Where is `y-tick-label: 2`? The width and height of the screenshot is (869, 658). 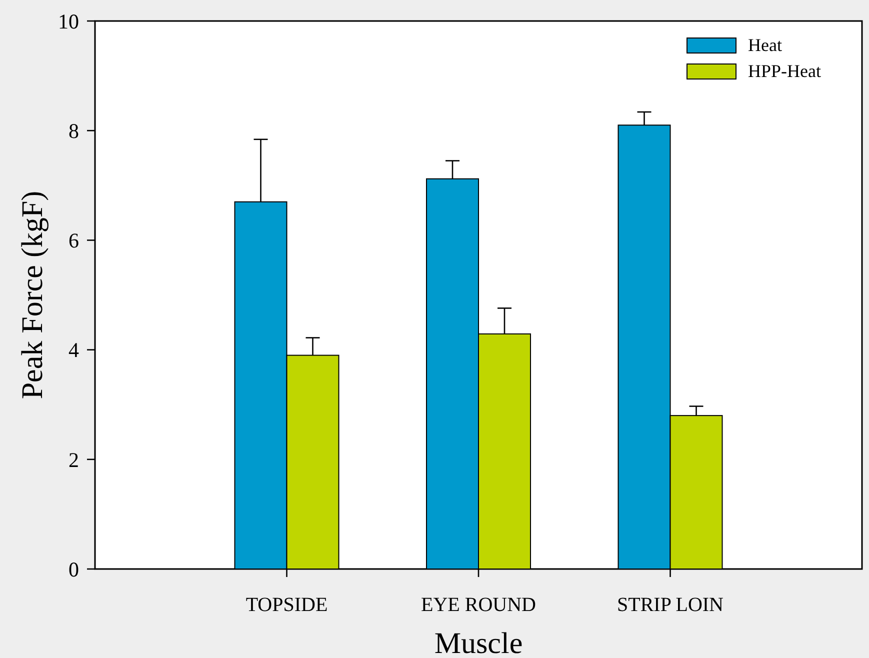 y-tick-label: 2 is located at coordinates (73, 460).